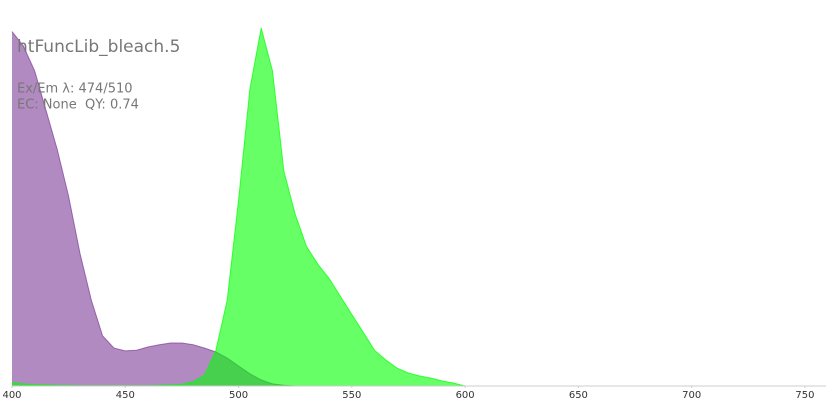 Image resolution: width=840 pixels, height=420 pixels. Describe the element at coordinates (98, 47) in the screenshot. I see `chart-title: htFuncLib_bleach.5` at that location.